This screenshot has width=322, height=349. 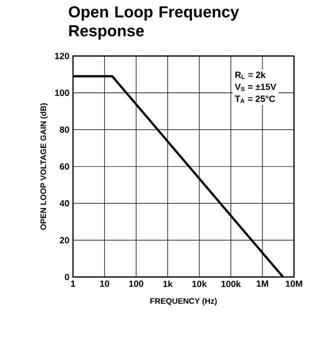 What do you see at coordinates (154, 23) in the screenshot?
I see `chart-title: Open Loop Frequency Response` at bounding box center [154, 23].